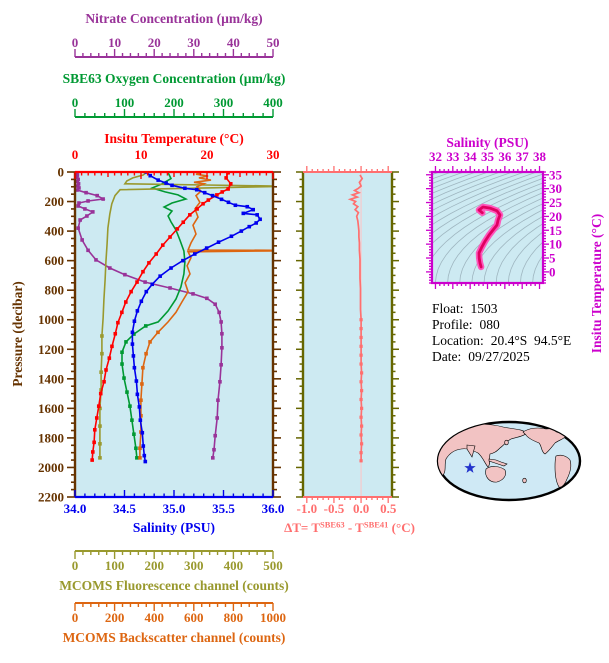  What do you see at coordinates (75, 154) in the screenshot?
I see `temperature-tick-label: 0` at bounding box center [75, 154].